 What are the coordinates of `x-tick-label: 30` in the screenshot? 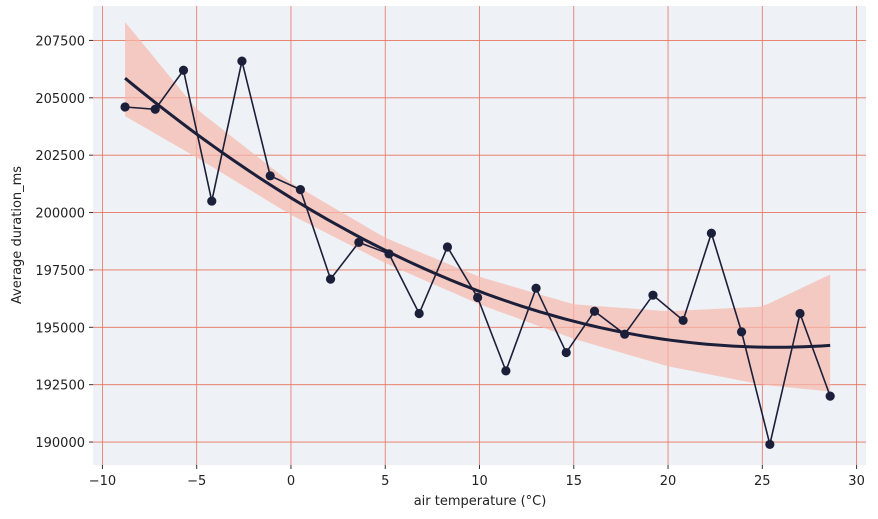 It's located at (856, 481).